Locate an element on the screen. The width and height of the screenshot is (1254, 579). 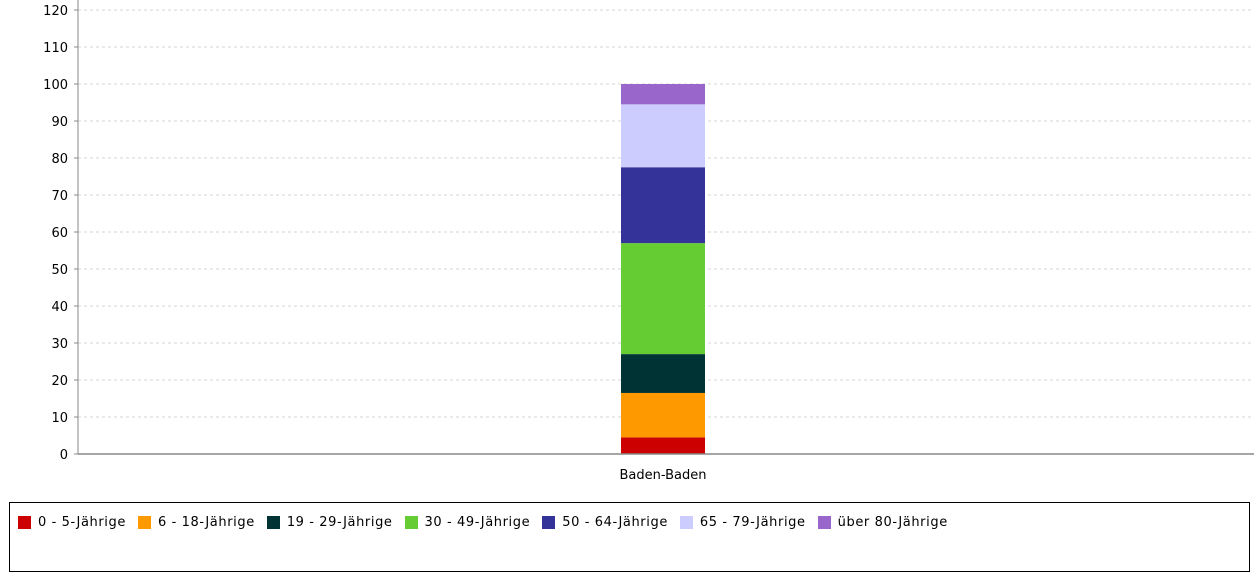
legend-label: 19 - 29-Jährige is located at coordinates (339, 522).